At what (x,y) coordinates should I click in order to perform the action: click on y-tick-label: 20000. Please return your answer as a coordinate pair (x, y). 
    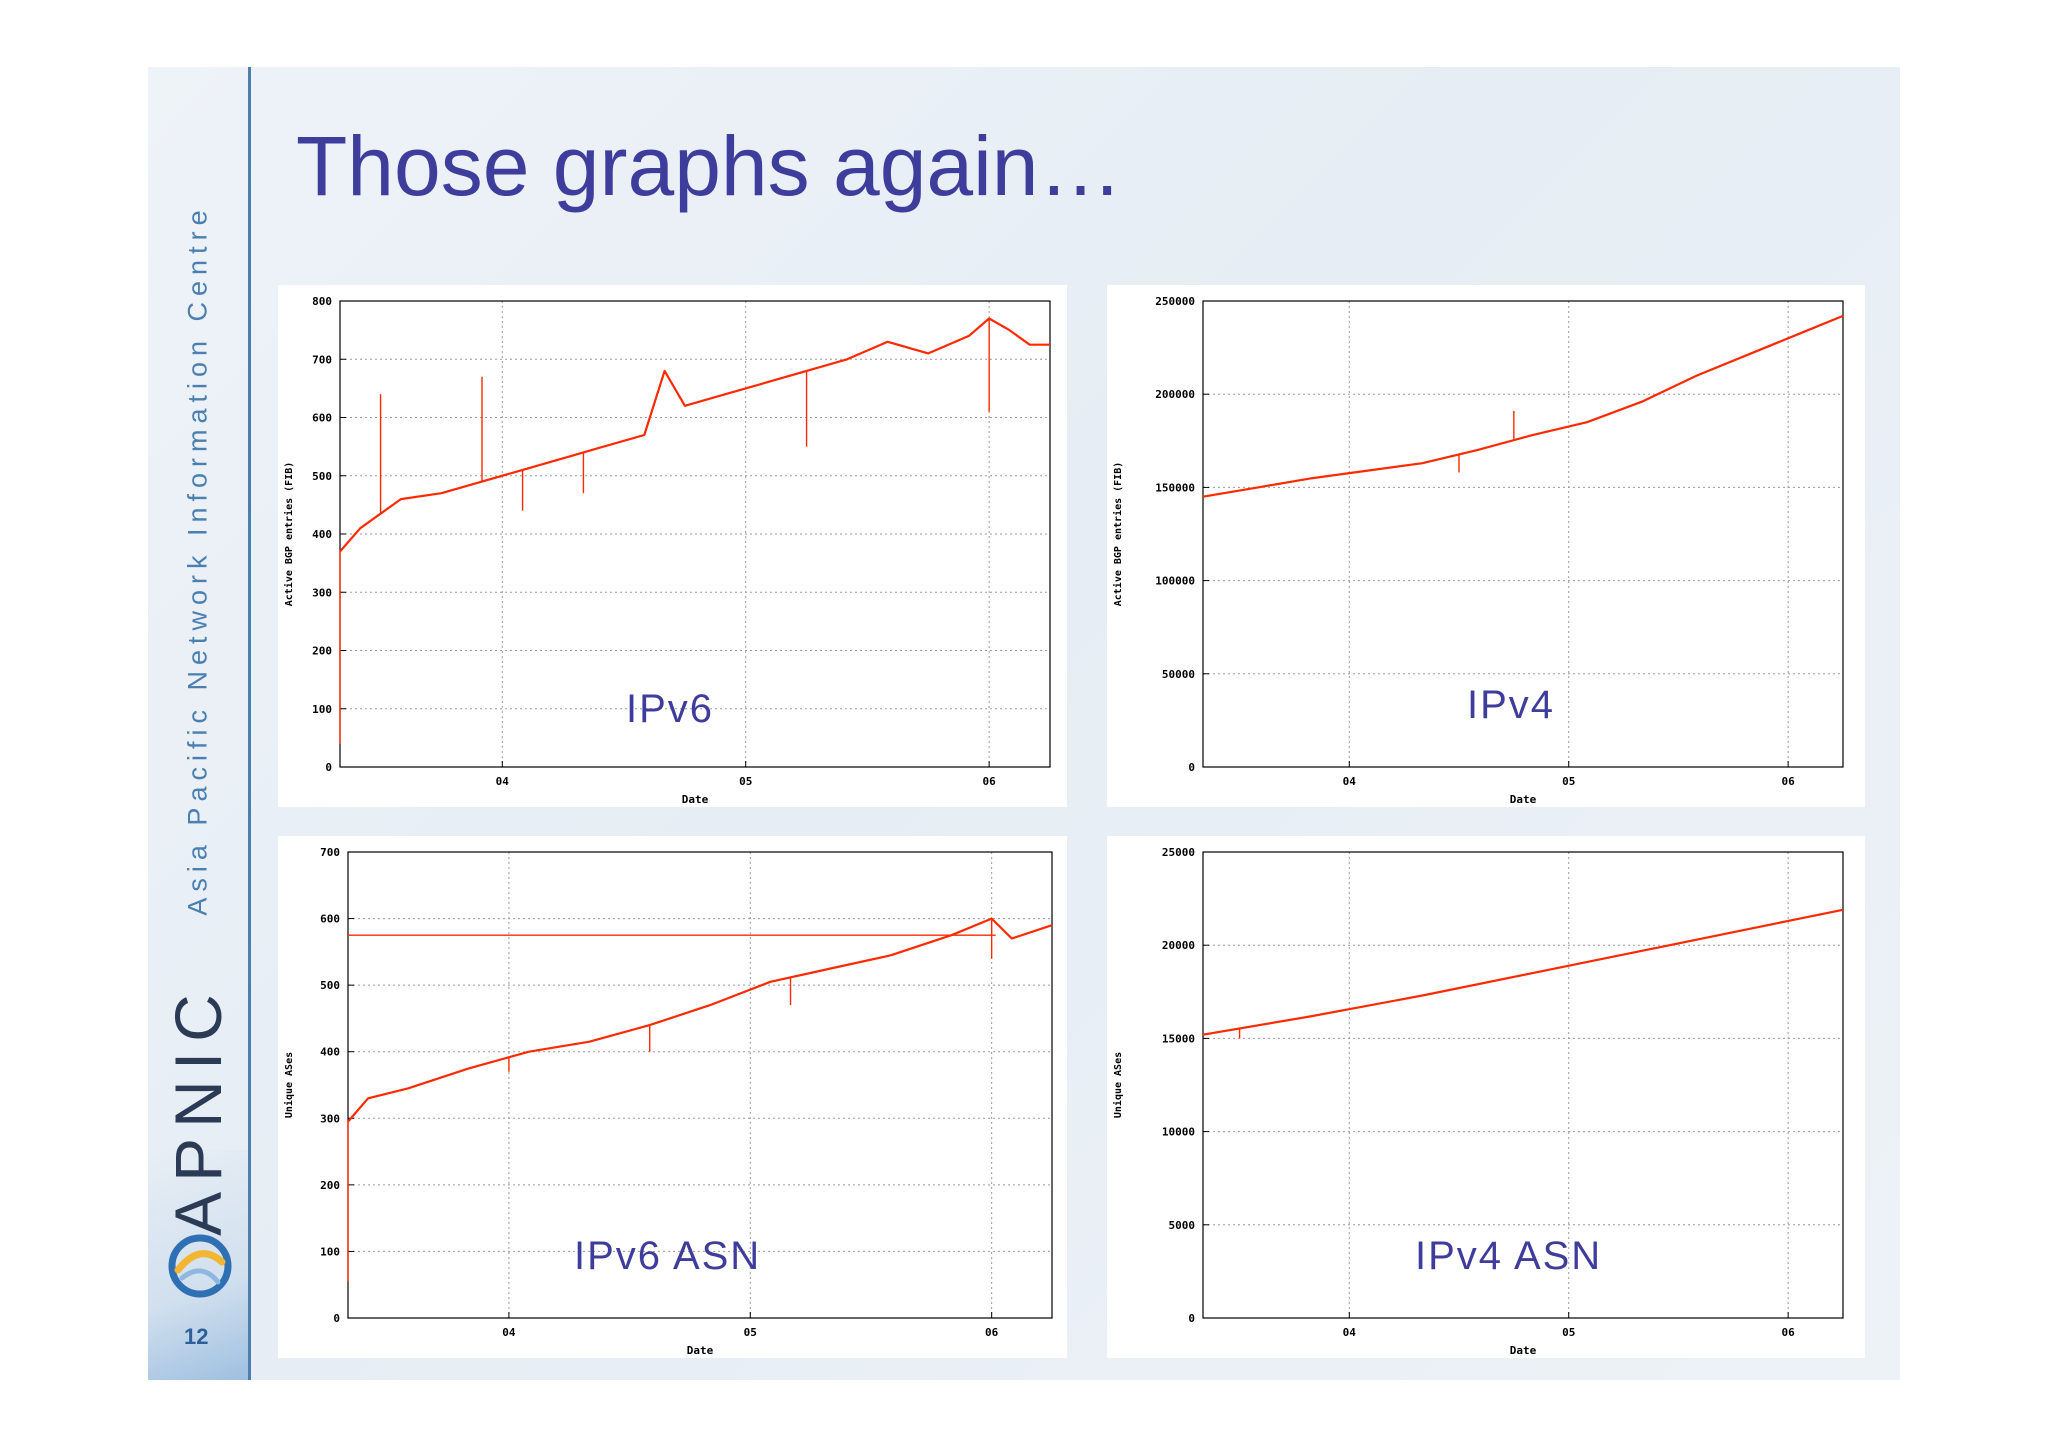
    Looking at the image, I should click on (1178, 945).